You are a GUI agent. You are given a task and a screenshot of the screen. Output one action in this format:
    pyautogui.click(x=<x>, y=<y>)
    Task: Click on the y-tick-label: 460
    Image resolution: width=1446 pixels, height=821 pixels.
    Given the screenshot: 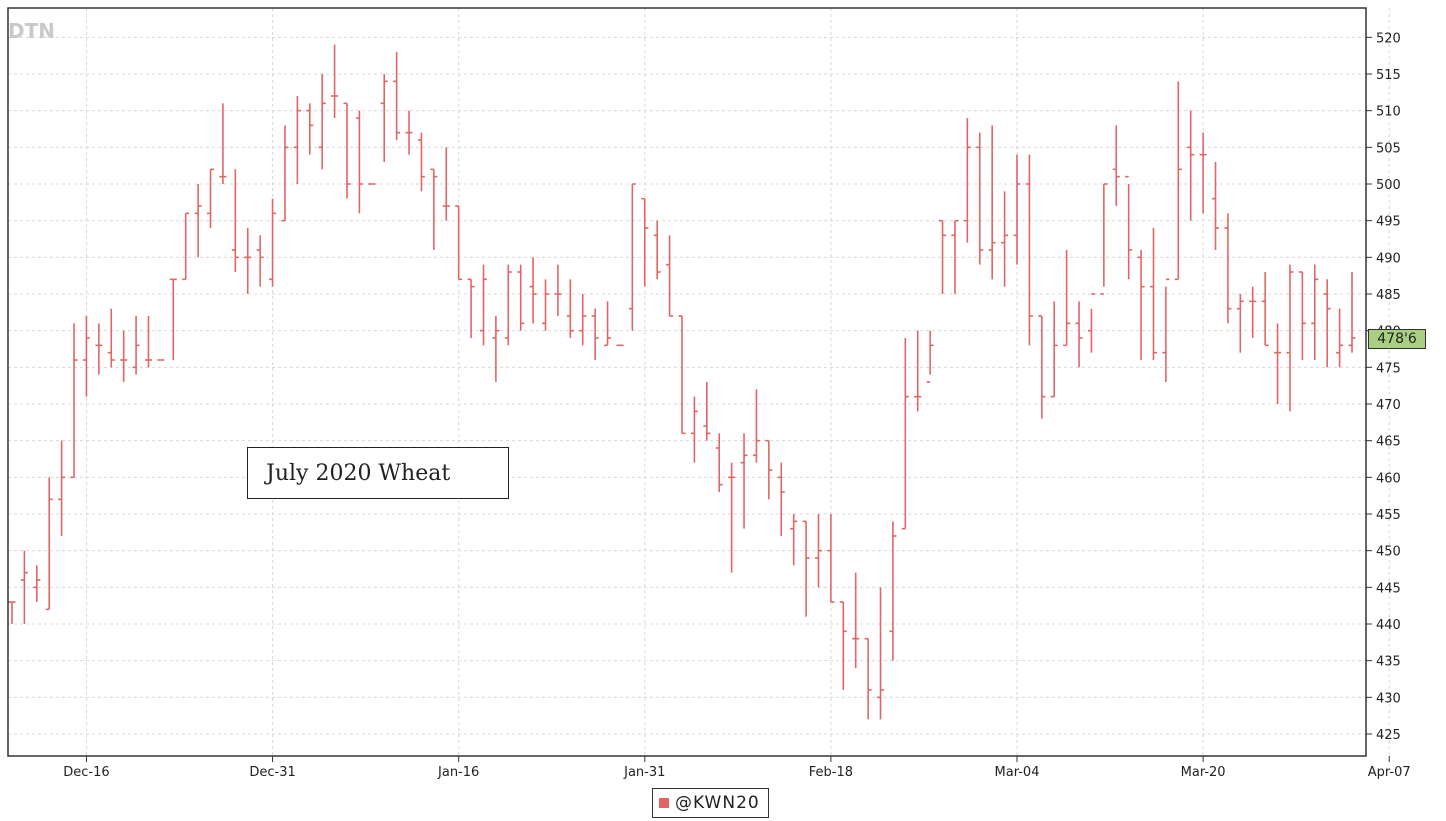 What is the action you would take?
    pyautogui.click(x=1388, y=478)
    